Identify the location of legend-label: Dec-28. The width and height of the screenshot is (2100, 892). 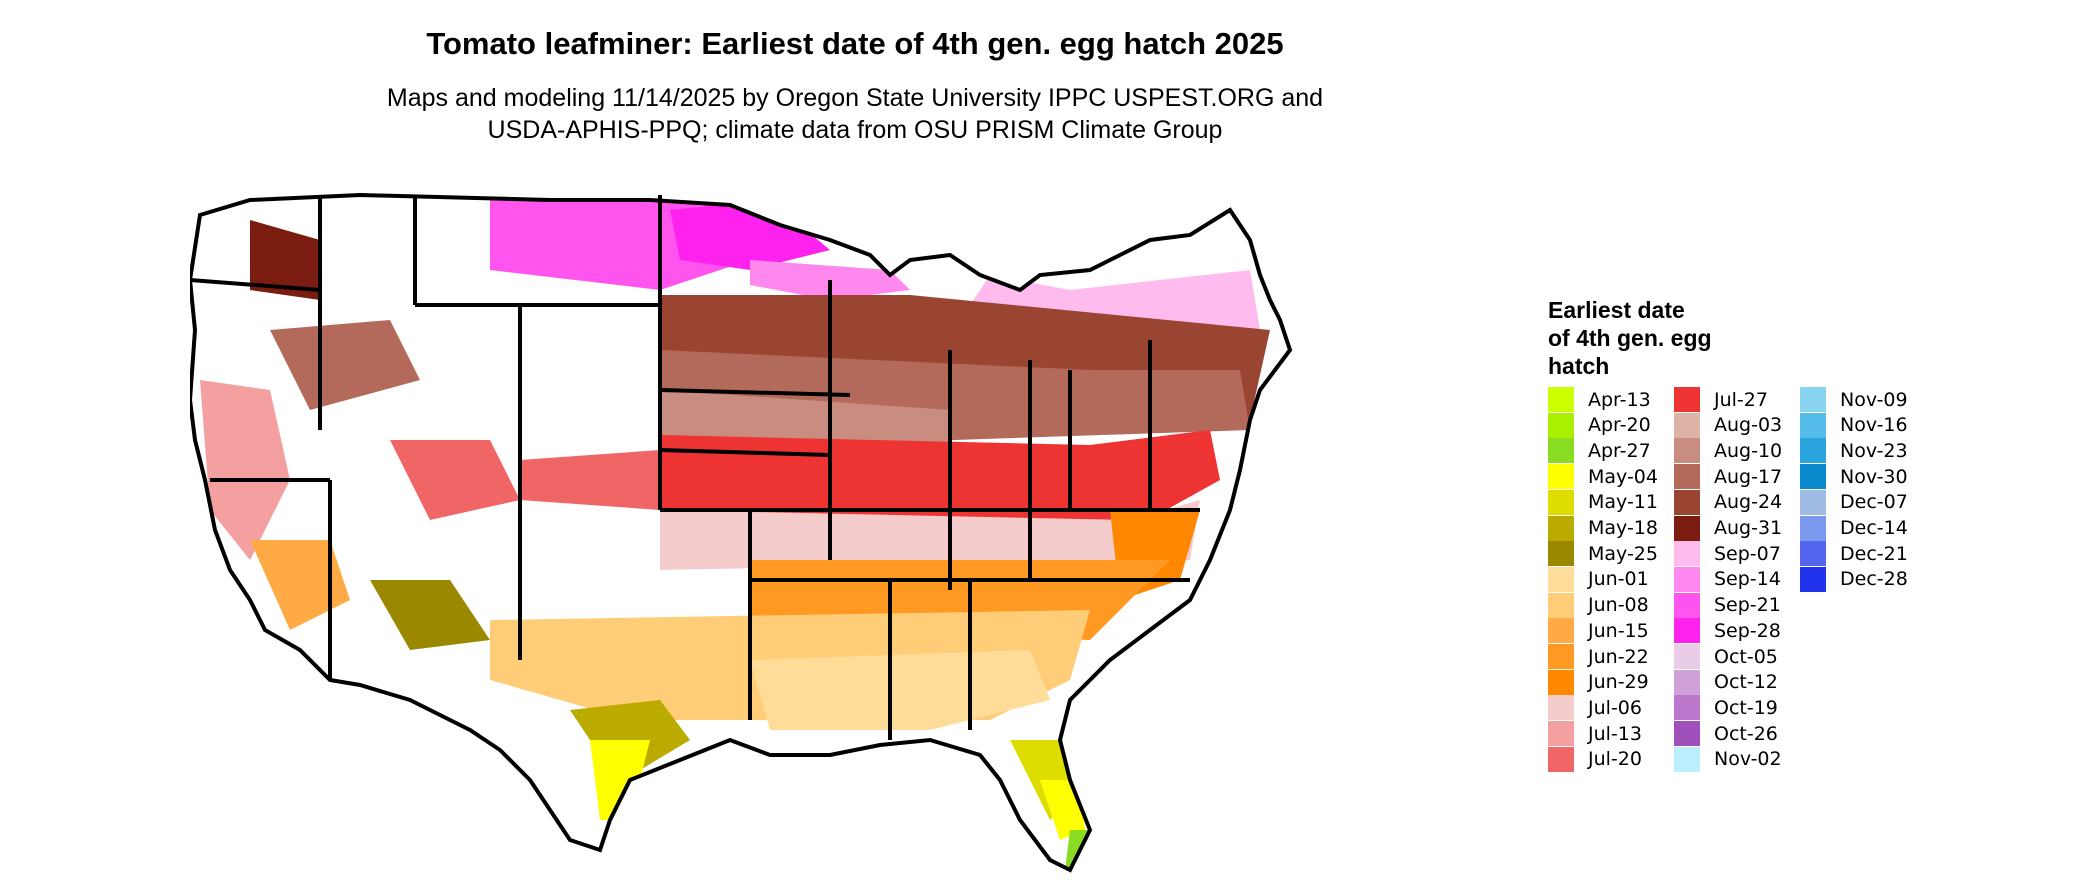
(1874, 579).